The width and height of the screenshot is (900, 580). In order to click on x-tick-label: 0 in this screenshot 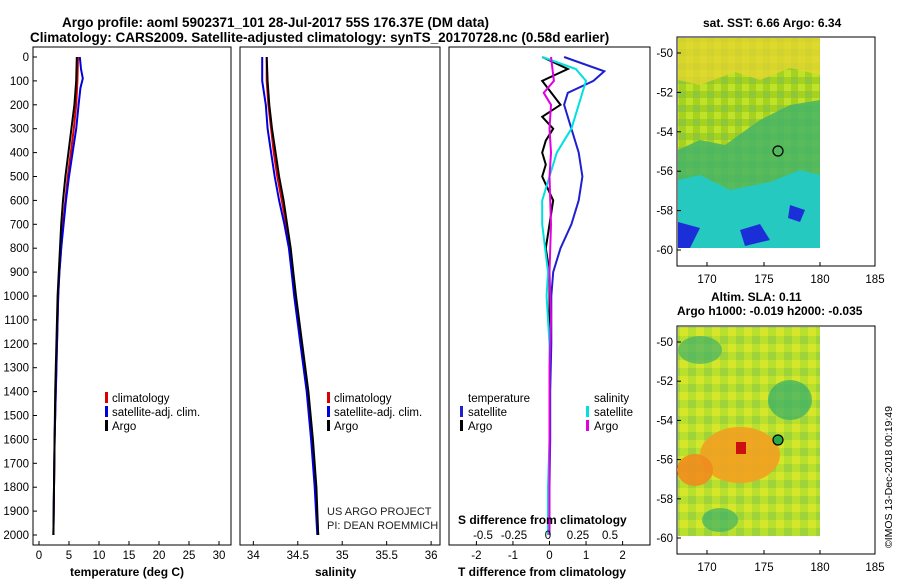, I will do `click(549, 556)`.